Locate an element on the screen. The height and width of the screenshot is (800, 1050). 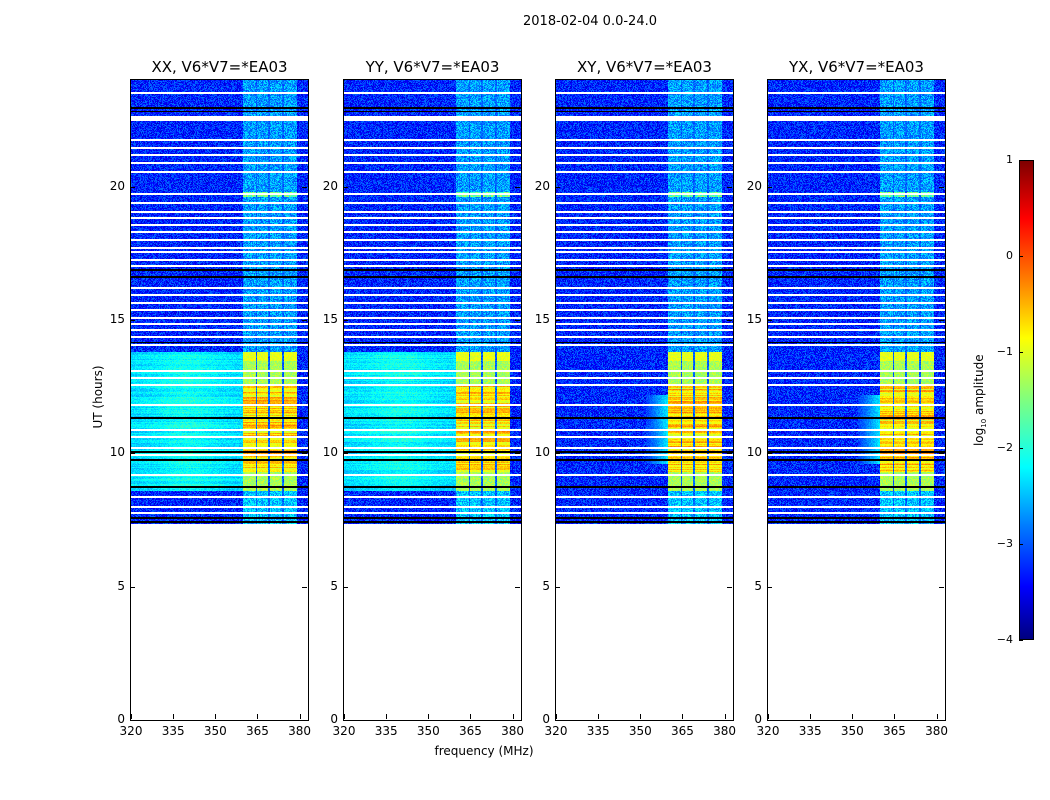
colorbar-label-main: log is located at coordinates (978, 437).